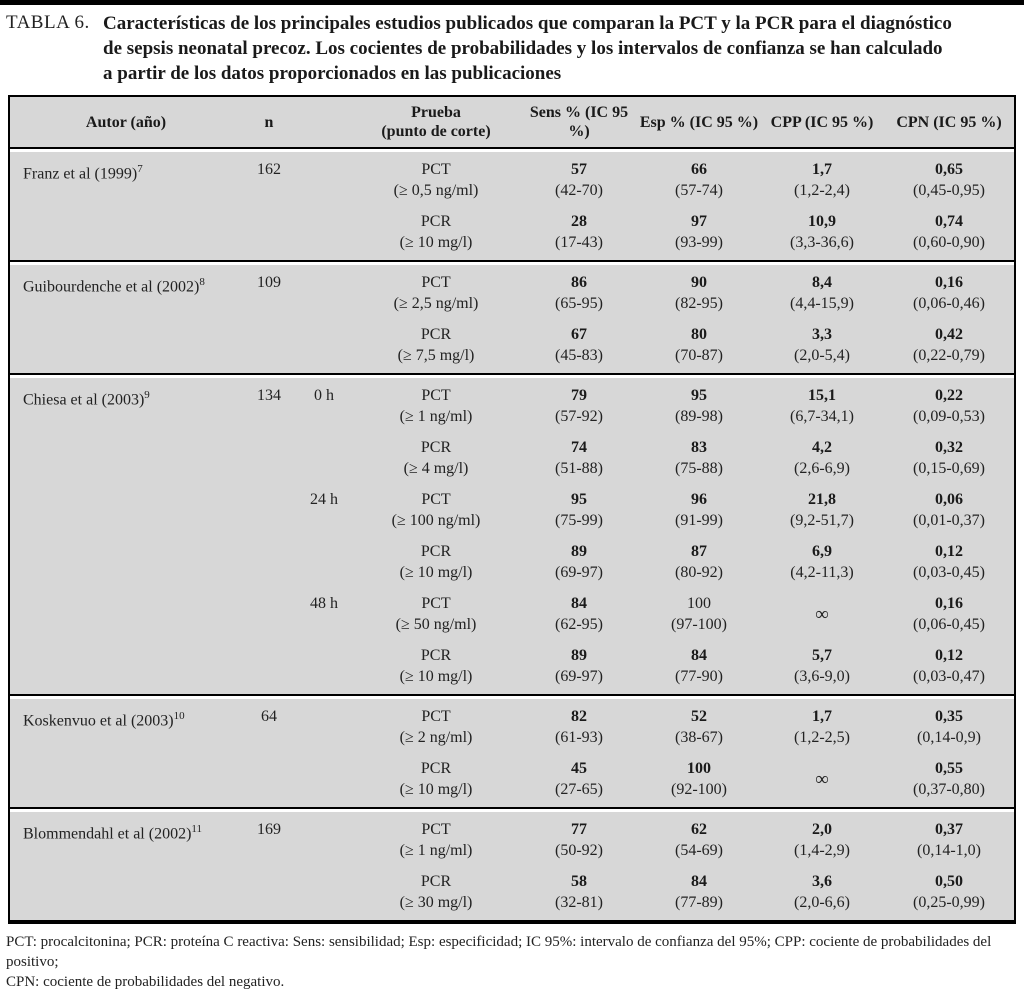 Image resolution: width=1024 pixels, height=992 pixels. What do you see at coordinates (269, 122) in the screenshot?
I see `header-n: n` at bounding box center [269, 122].